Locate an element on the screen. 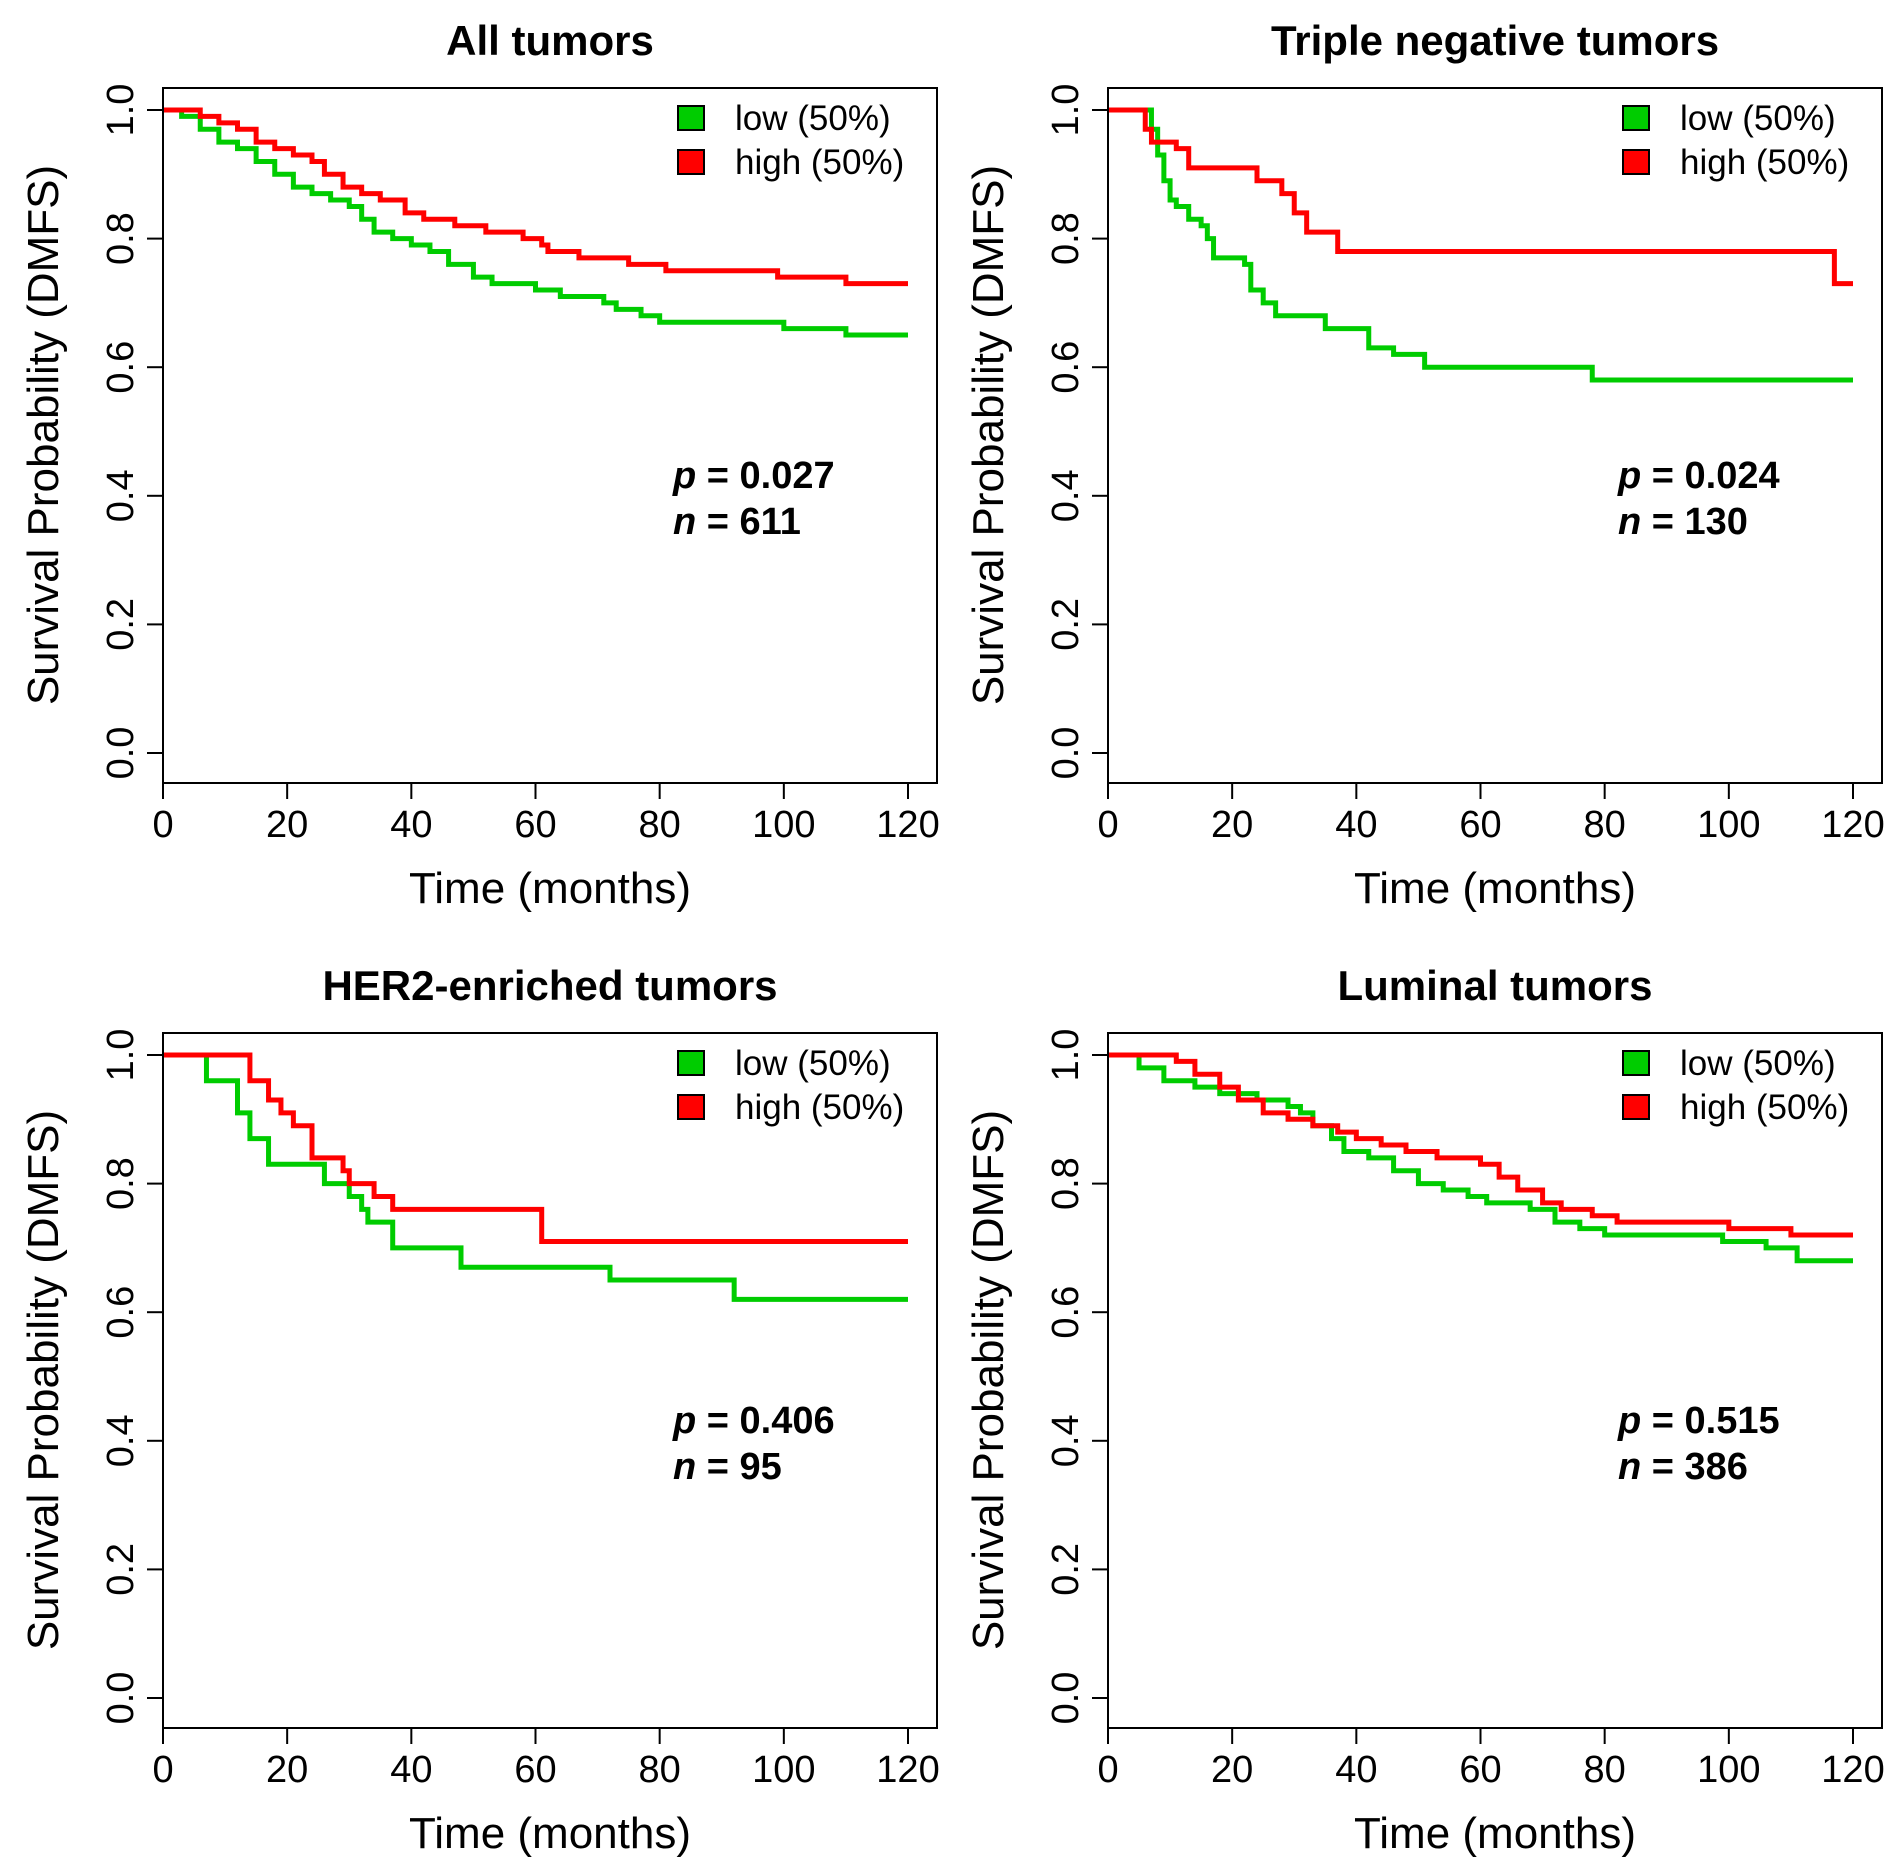  panel-title: HER2-enriched tumors is located at coordinates (549, 985).